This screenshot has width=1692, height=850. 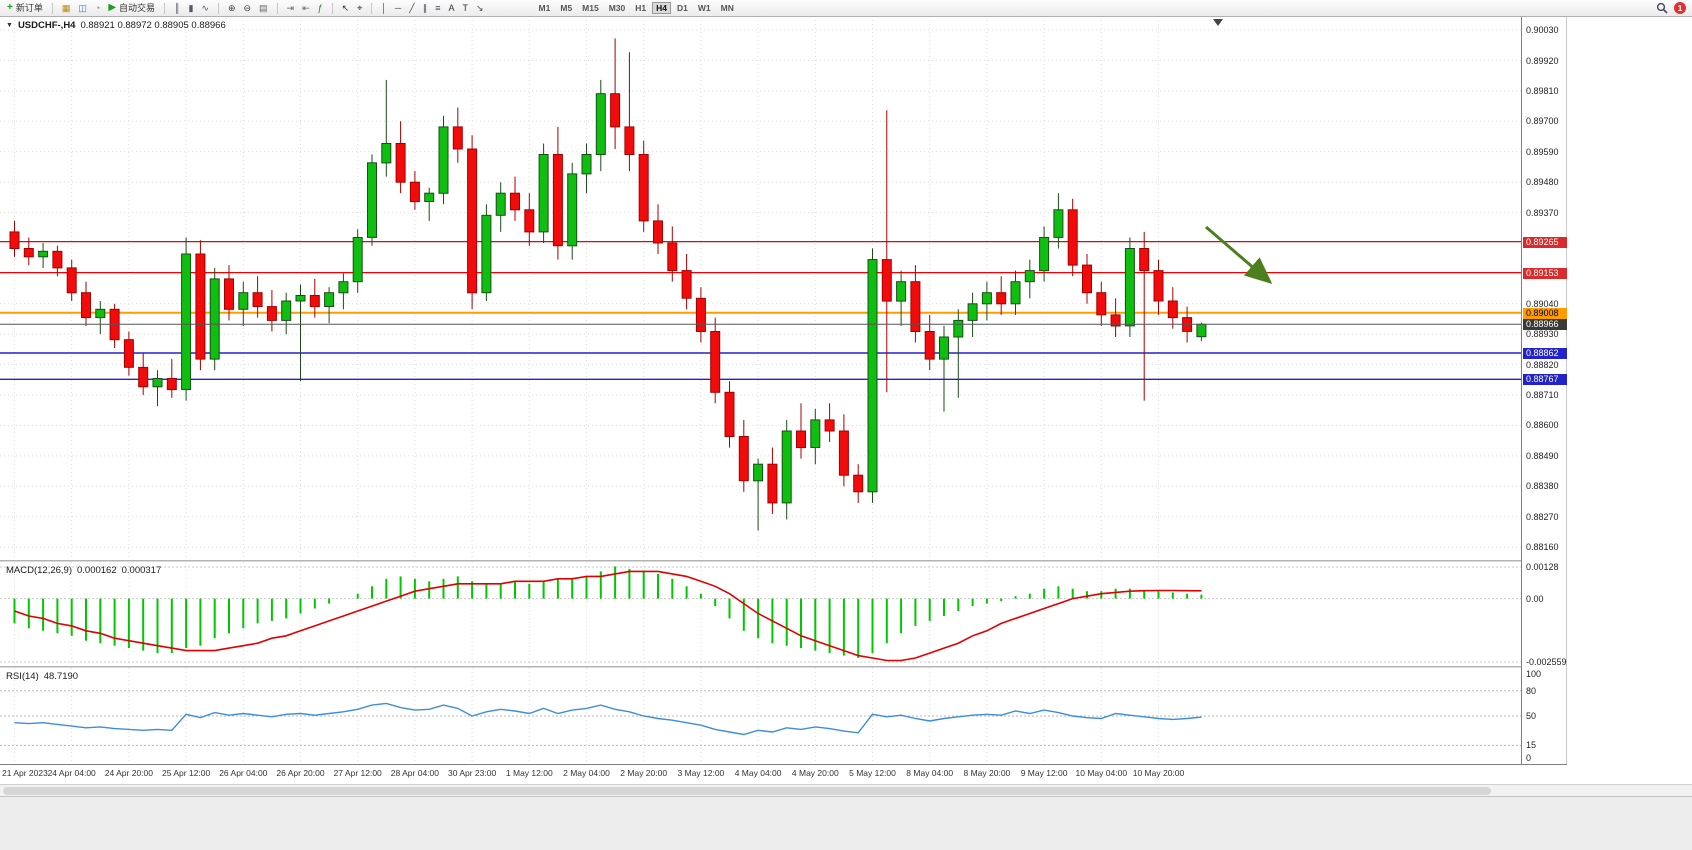 I want to click on charts-grid-icon: ▦, so click(x=66, y=8).